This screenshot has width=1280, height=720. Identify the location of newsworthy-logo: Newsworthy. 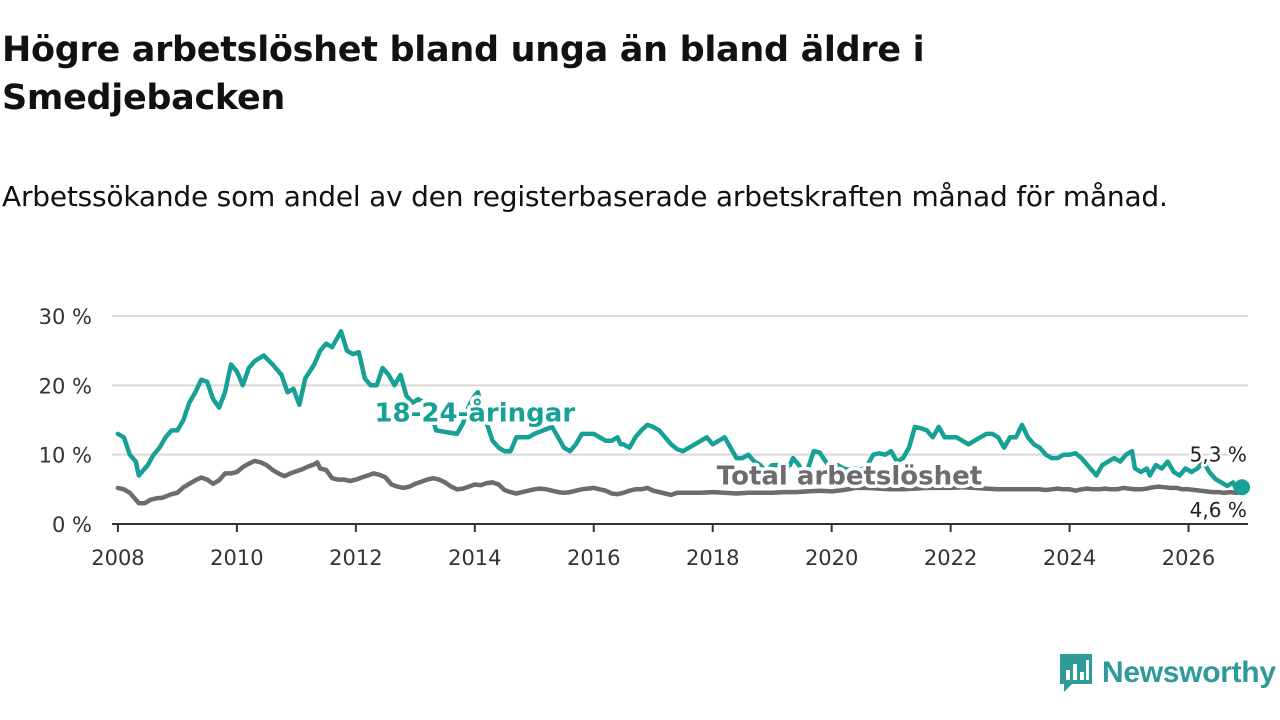
(1167, 673).